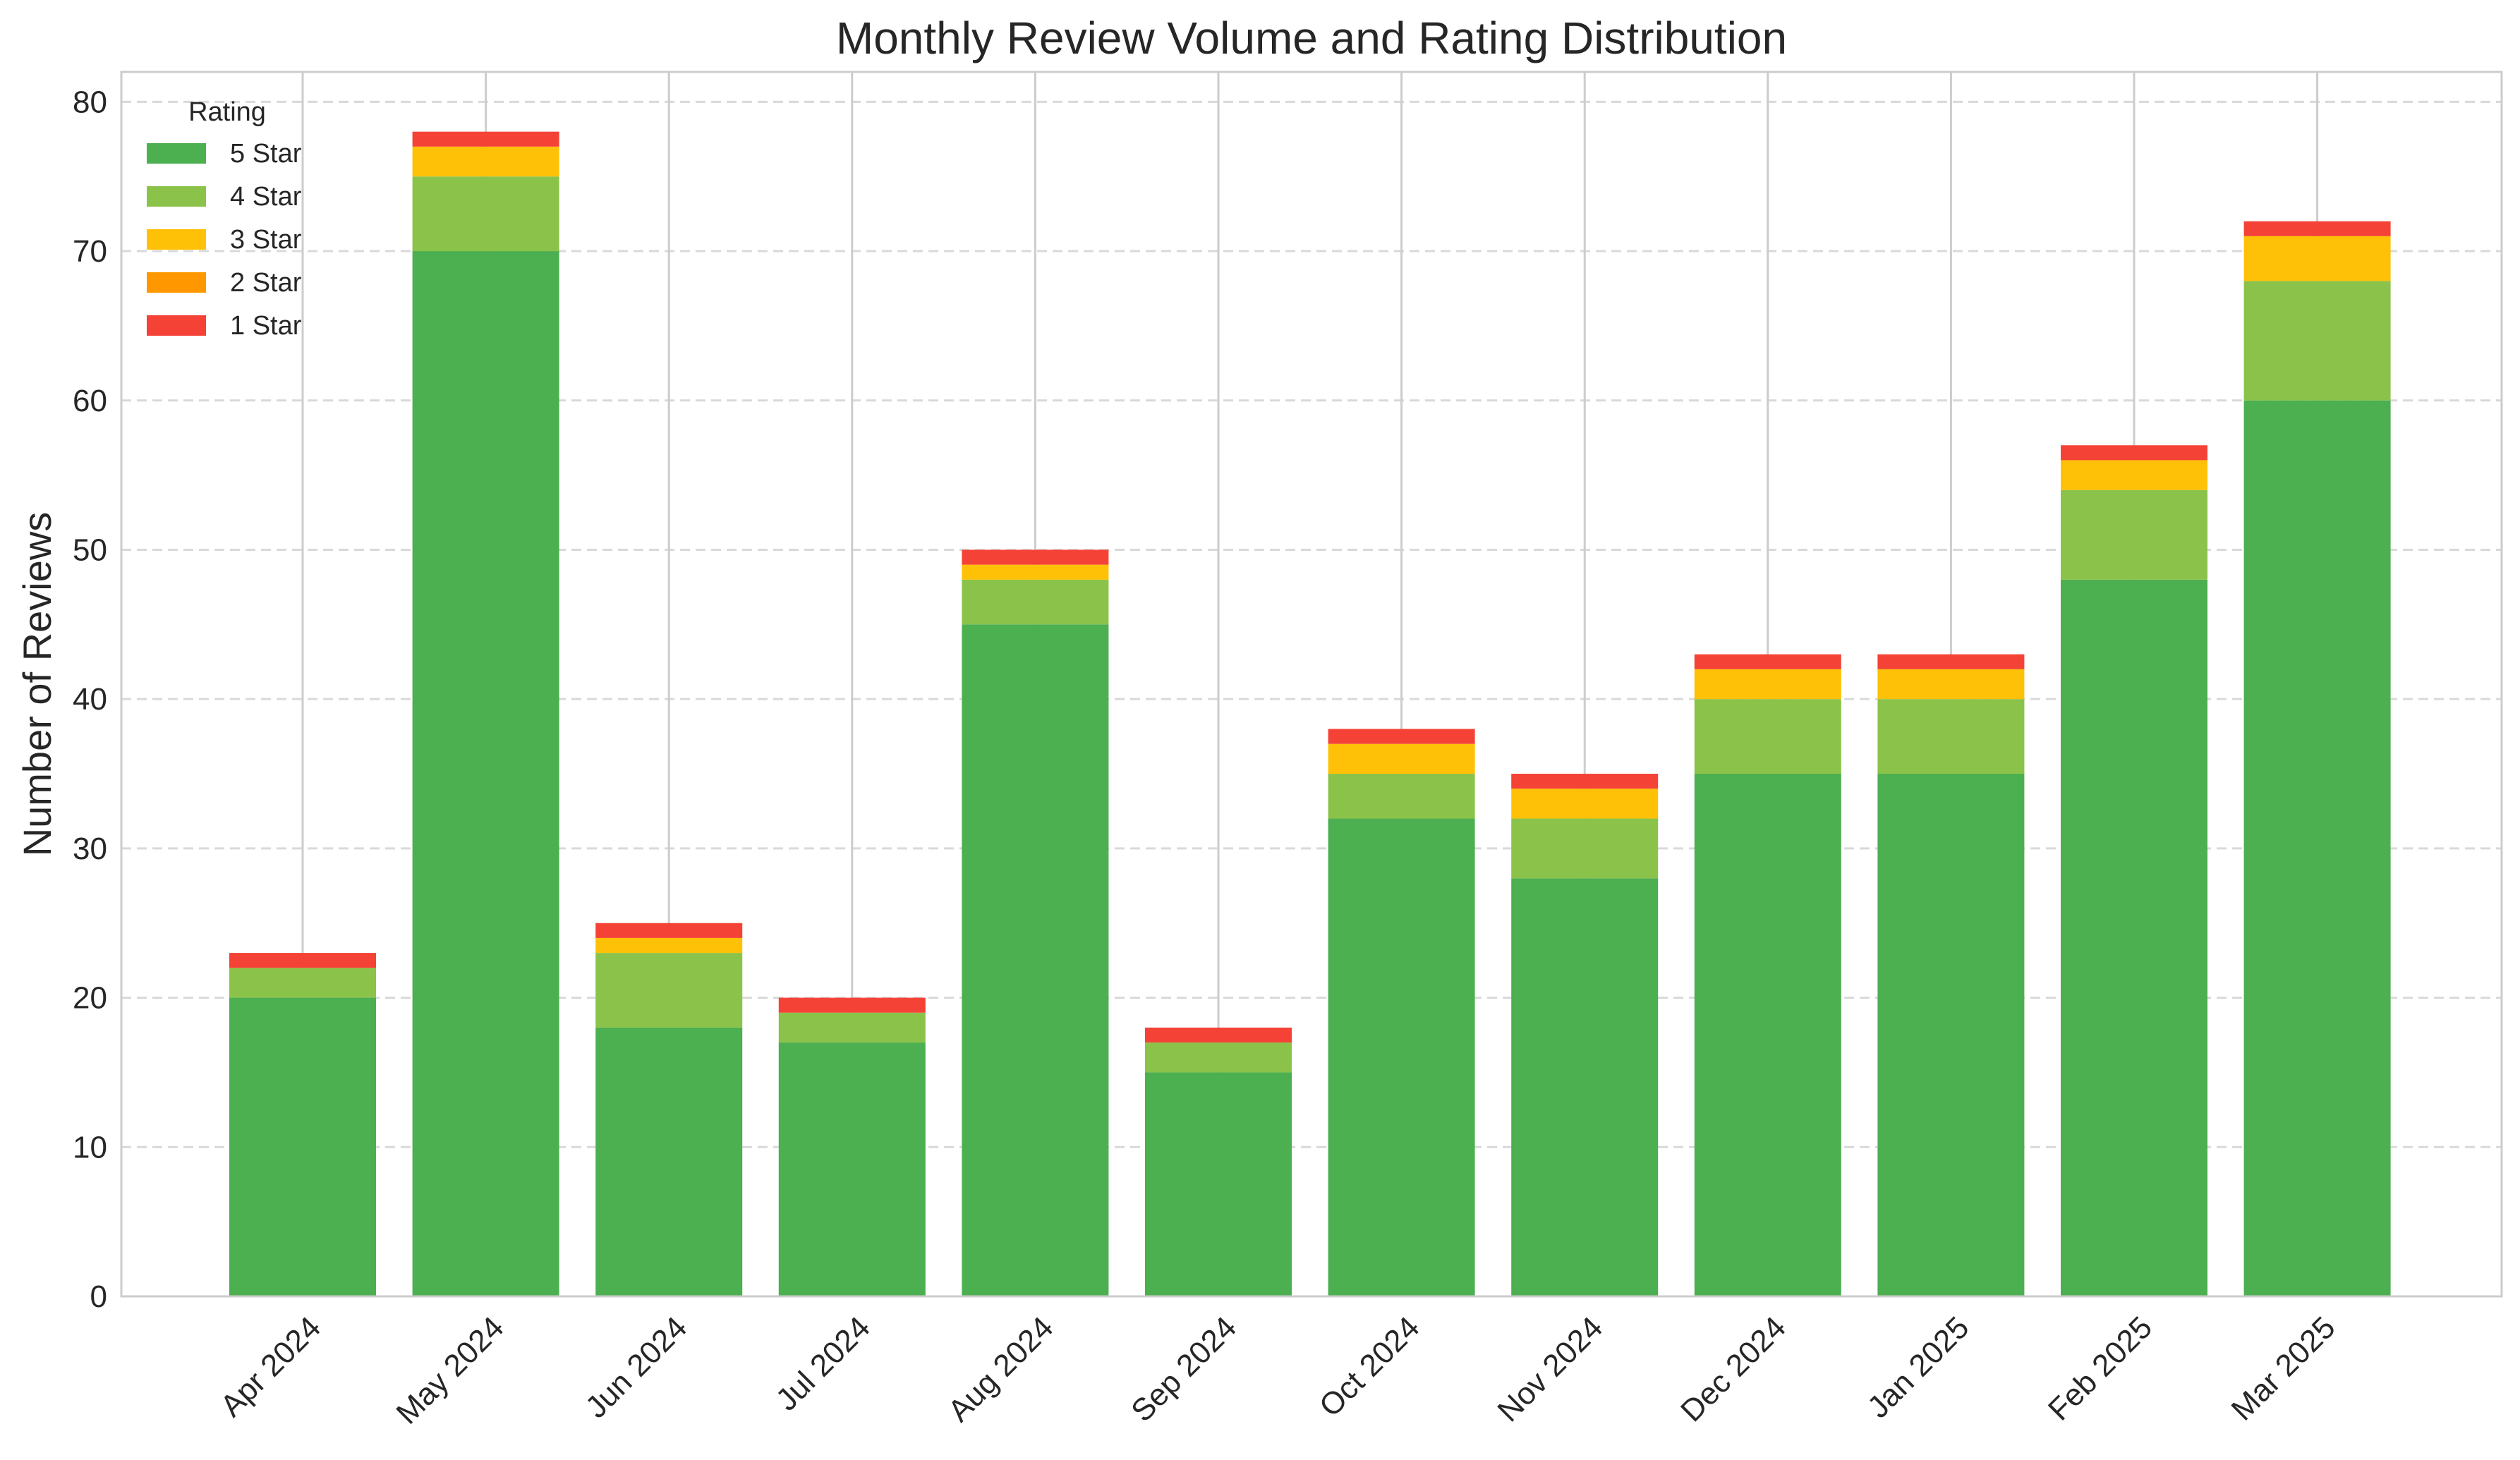 The height and width of the screenshot is (1460, 2520). What do you see at coordinates (266, 283) in the screenshot?
I see `legend-item-label: 2 Star` at bounding box center [266, 283].